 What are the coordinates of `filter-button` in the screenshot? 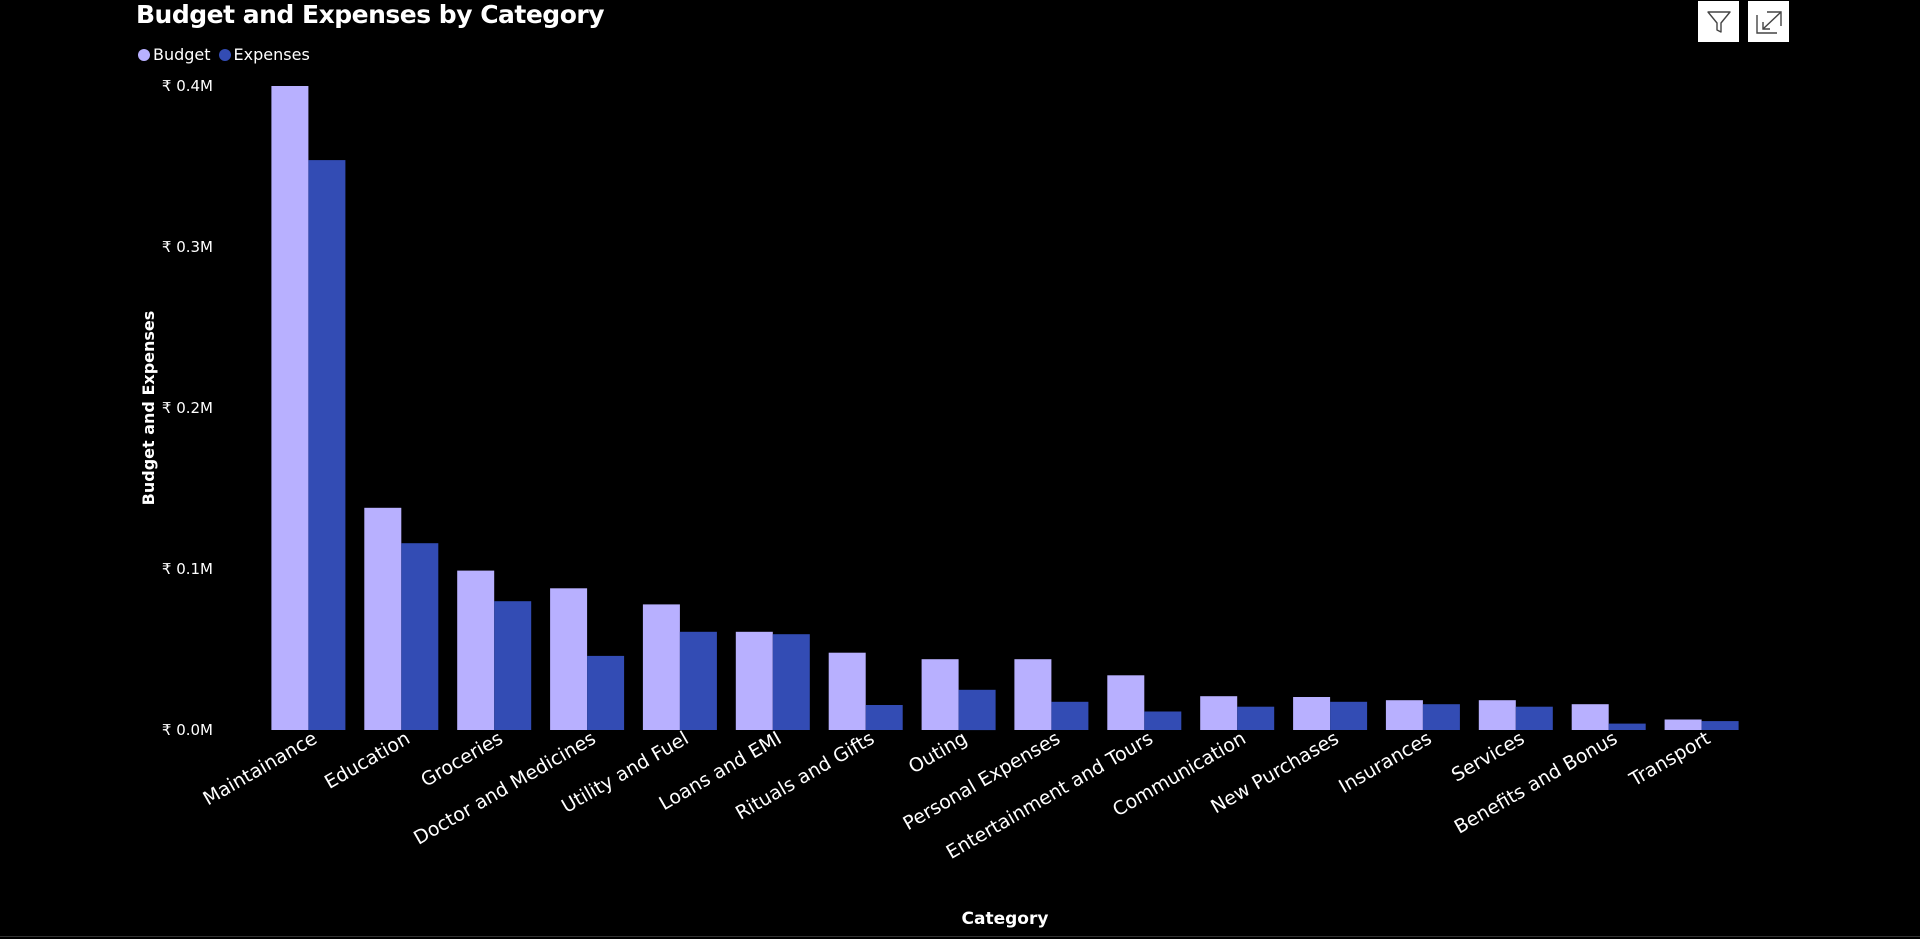 It's located at (1718, 21).